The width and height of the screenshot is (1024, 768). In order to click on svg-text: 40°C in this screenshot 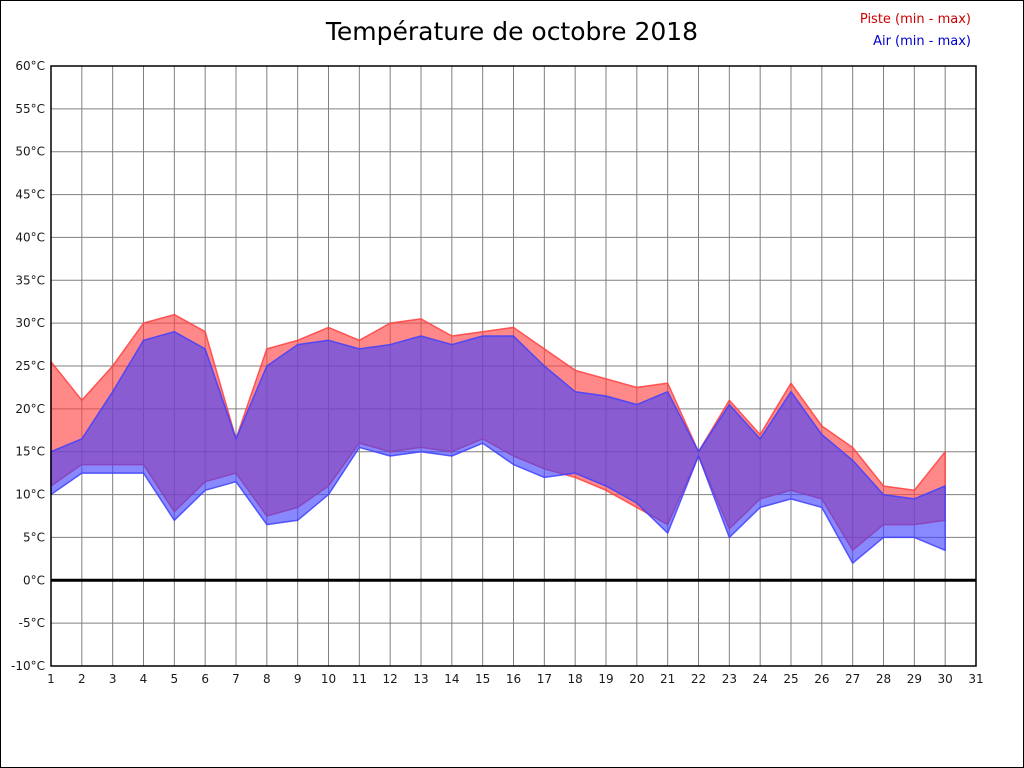, I will do `click(30, 237)`.